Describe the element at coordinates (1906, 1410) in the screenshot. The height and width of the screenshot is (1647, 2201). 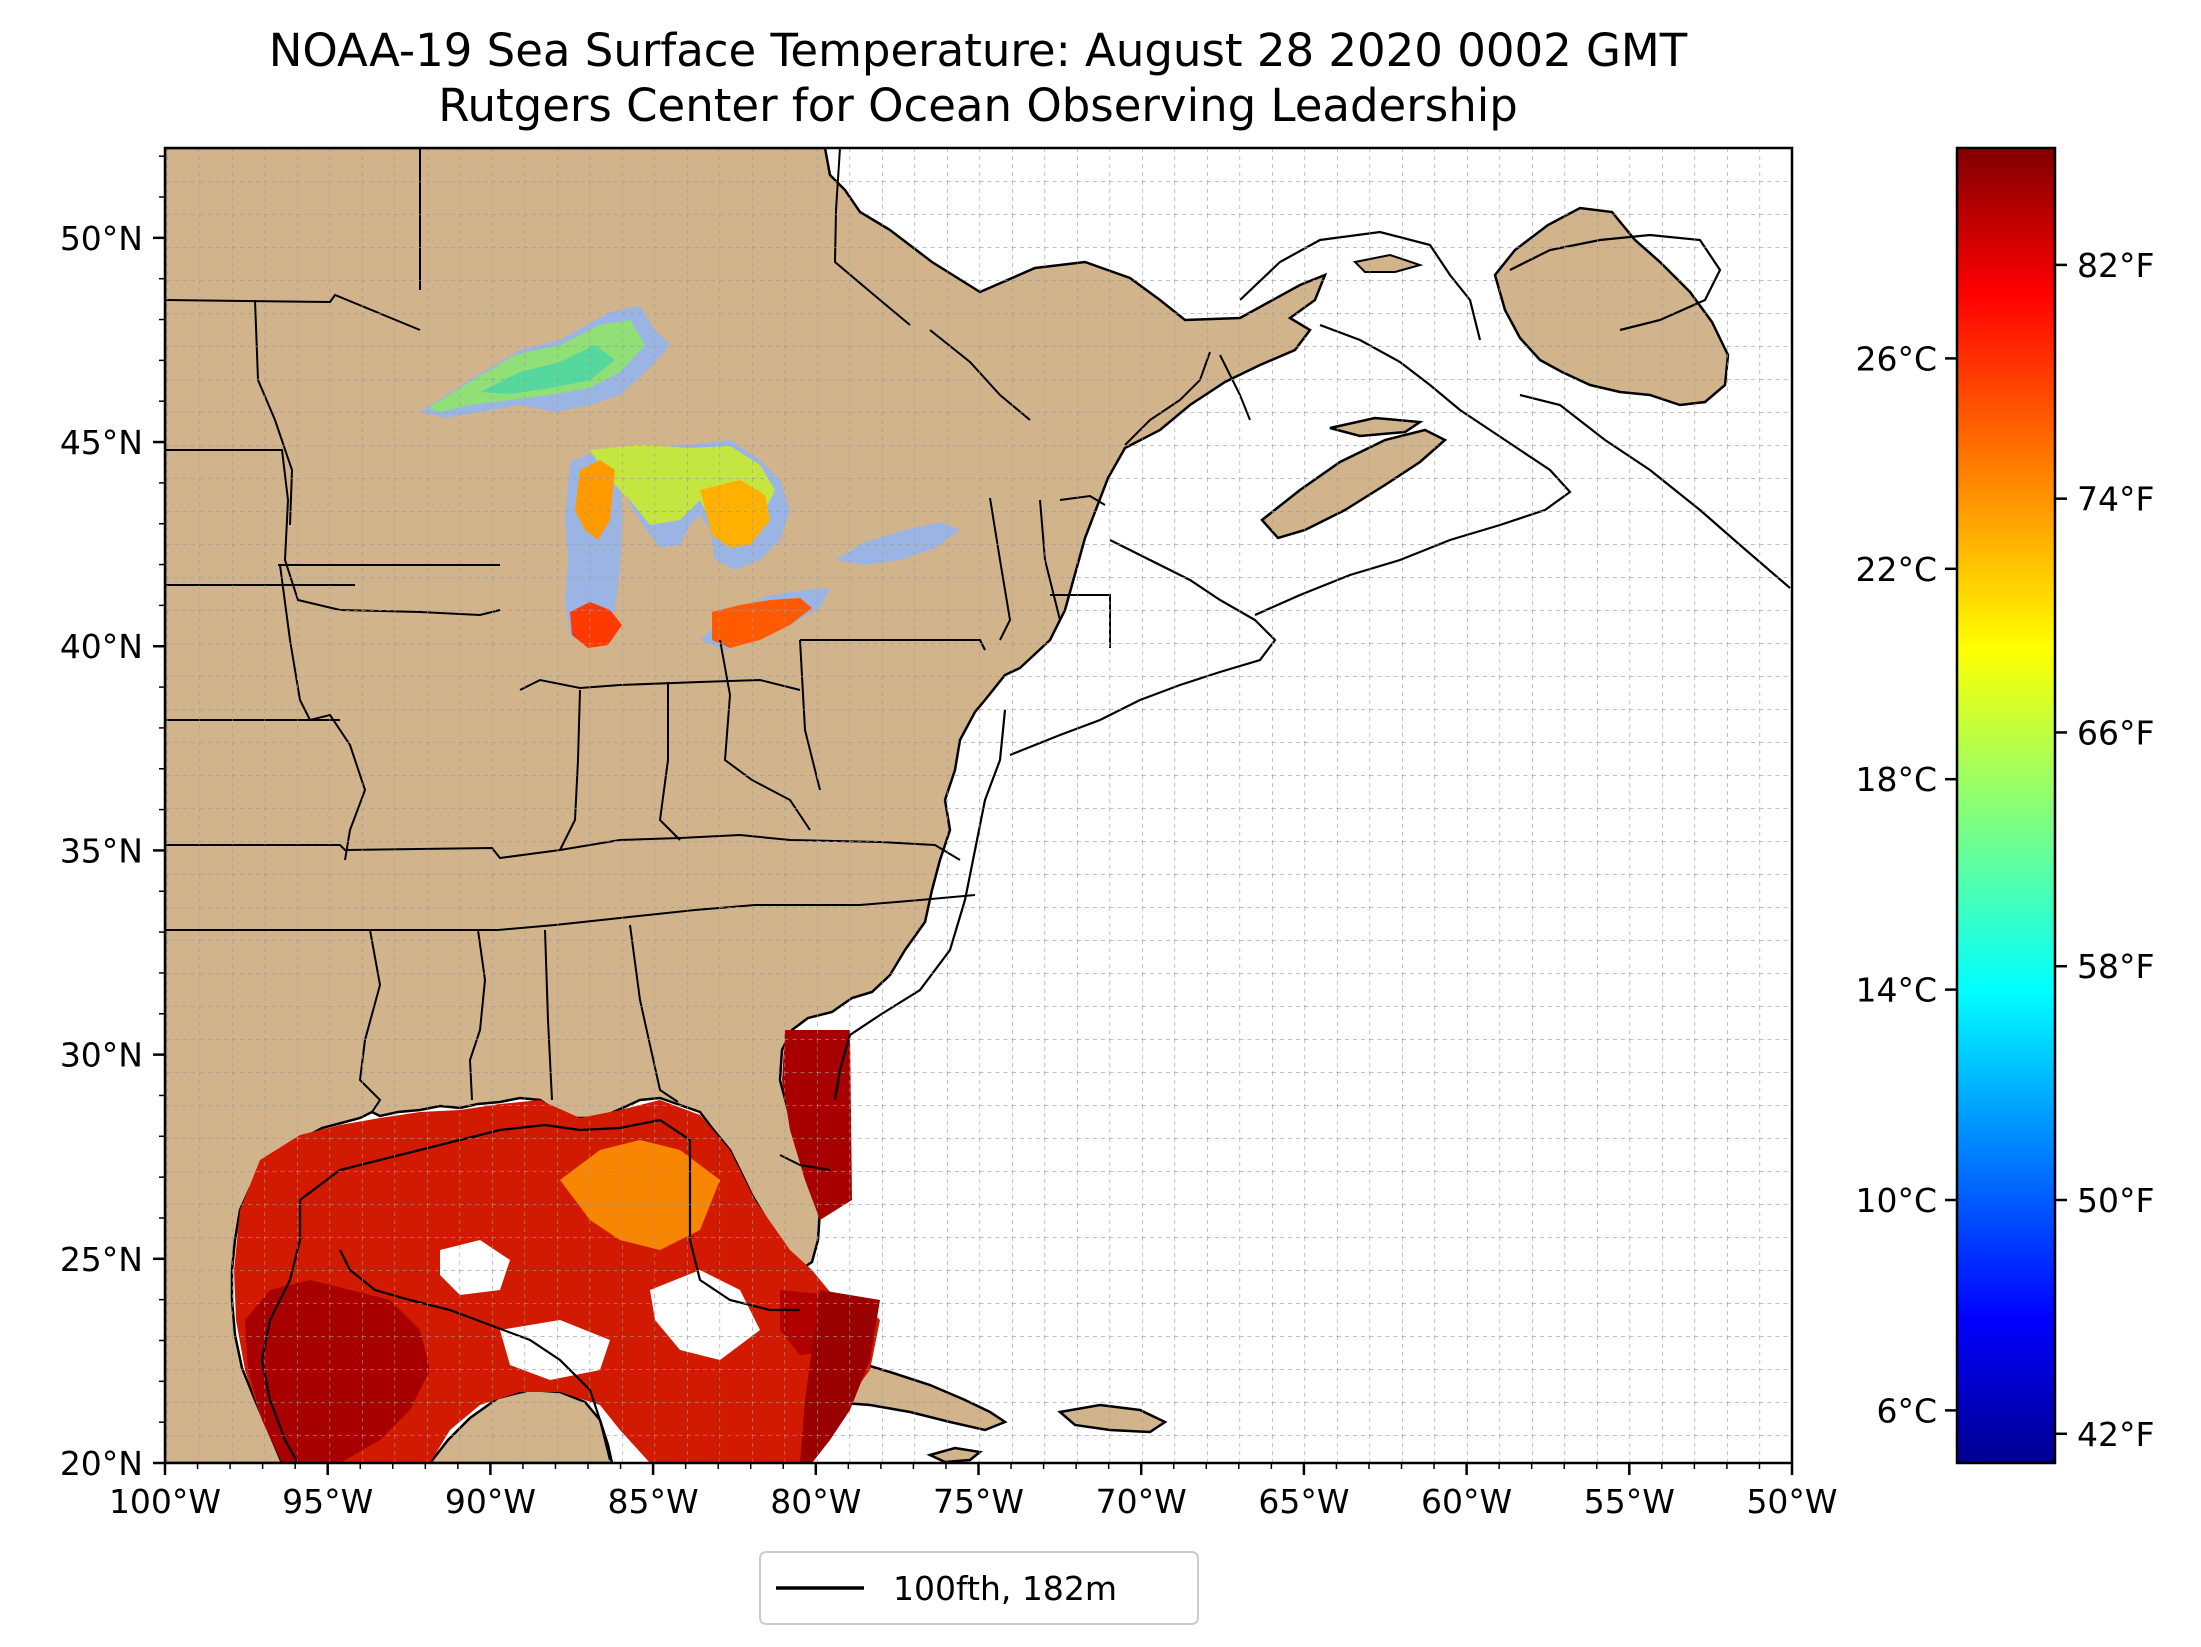
I see `colorbar-celsius-label: 6°C` at that location.